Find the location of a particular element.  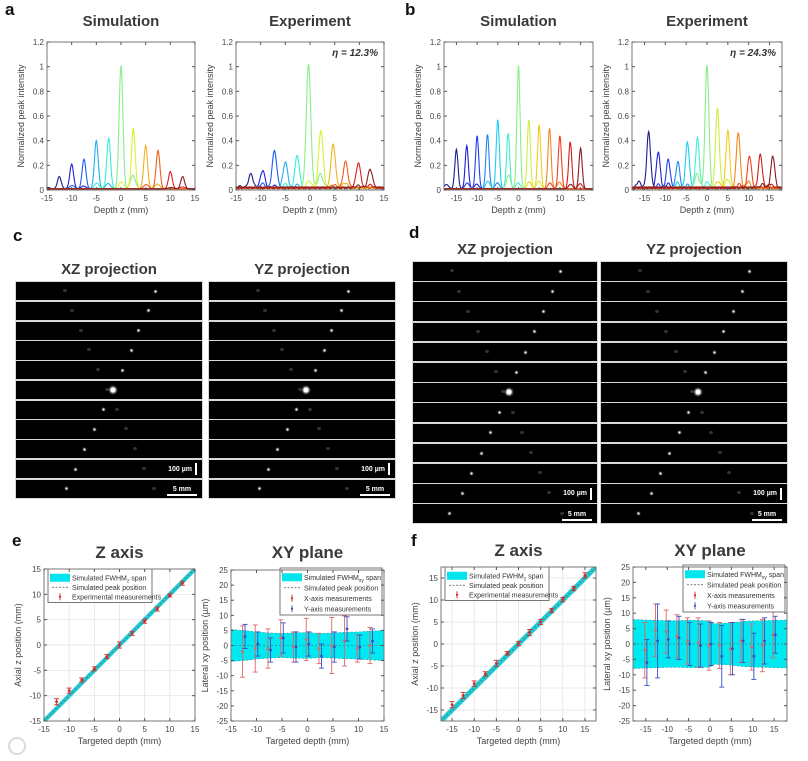

legend-text: Experimental measurements is located at coordinates (514, 595).